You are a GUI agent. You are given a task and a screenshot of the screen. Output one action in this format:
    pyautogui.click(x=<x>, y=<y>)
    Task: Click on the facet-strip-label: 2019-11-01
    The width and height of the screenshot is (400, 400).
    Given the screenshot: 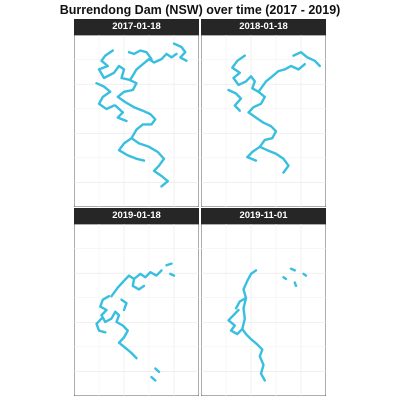 What is the action you would take?
    pyautogui.click(x=263, y=216)
    